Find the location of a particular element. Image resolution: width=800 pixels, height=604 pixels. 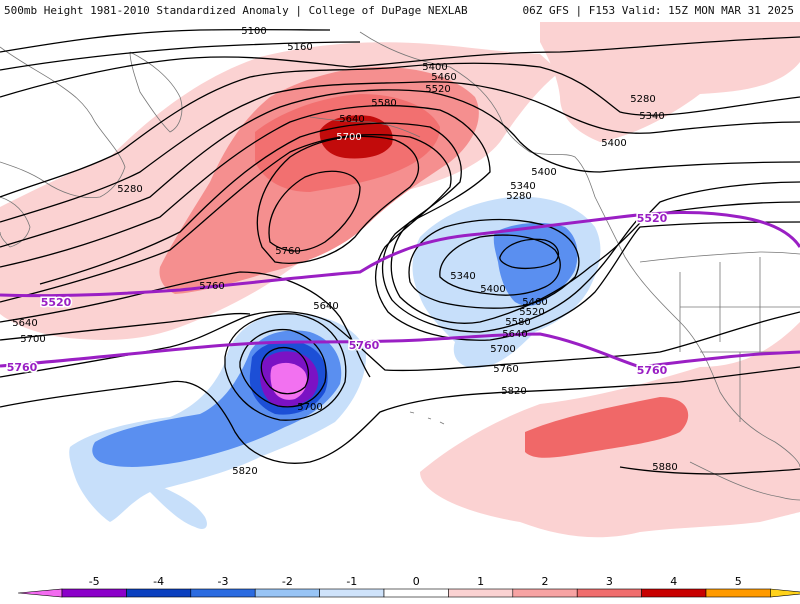

contour-5280-trough is located at coordinates (500, 265).